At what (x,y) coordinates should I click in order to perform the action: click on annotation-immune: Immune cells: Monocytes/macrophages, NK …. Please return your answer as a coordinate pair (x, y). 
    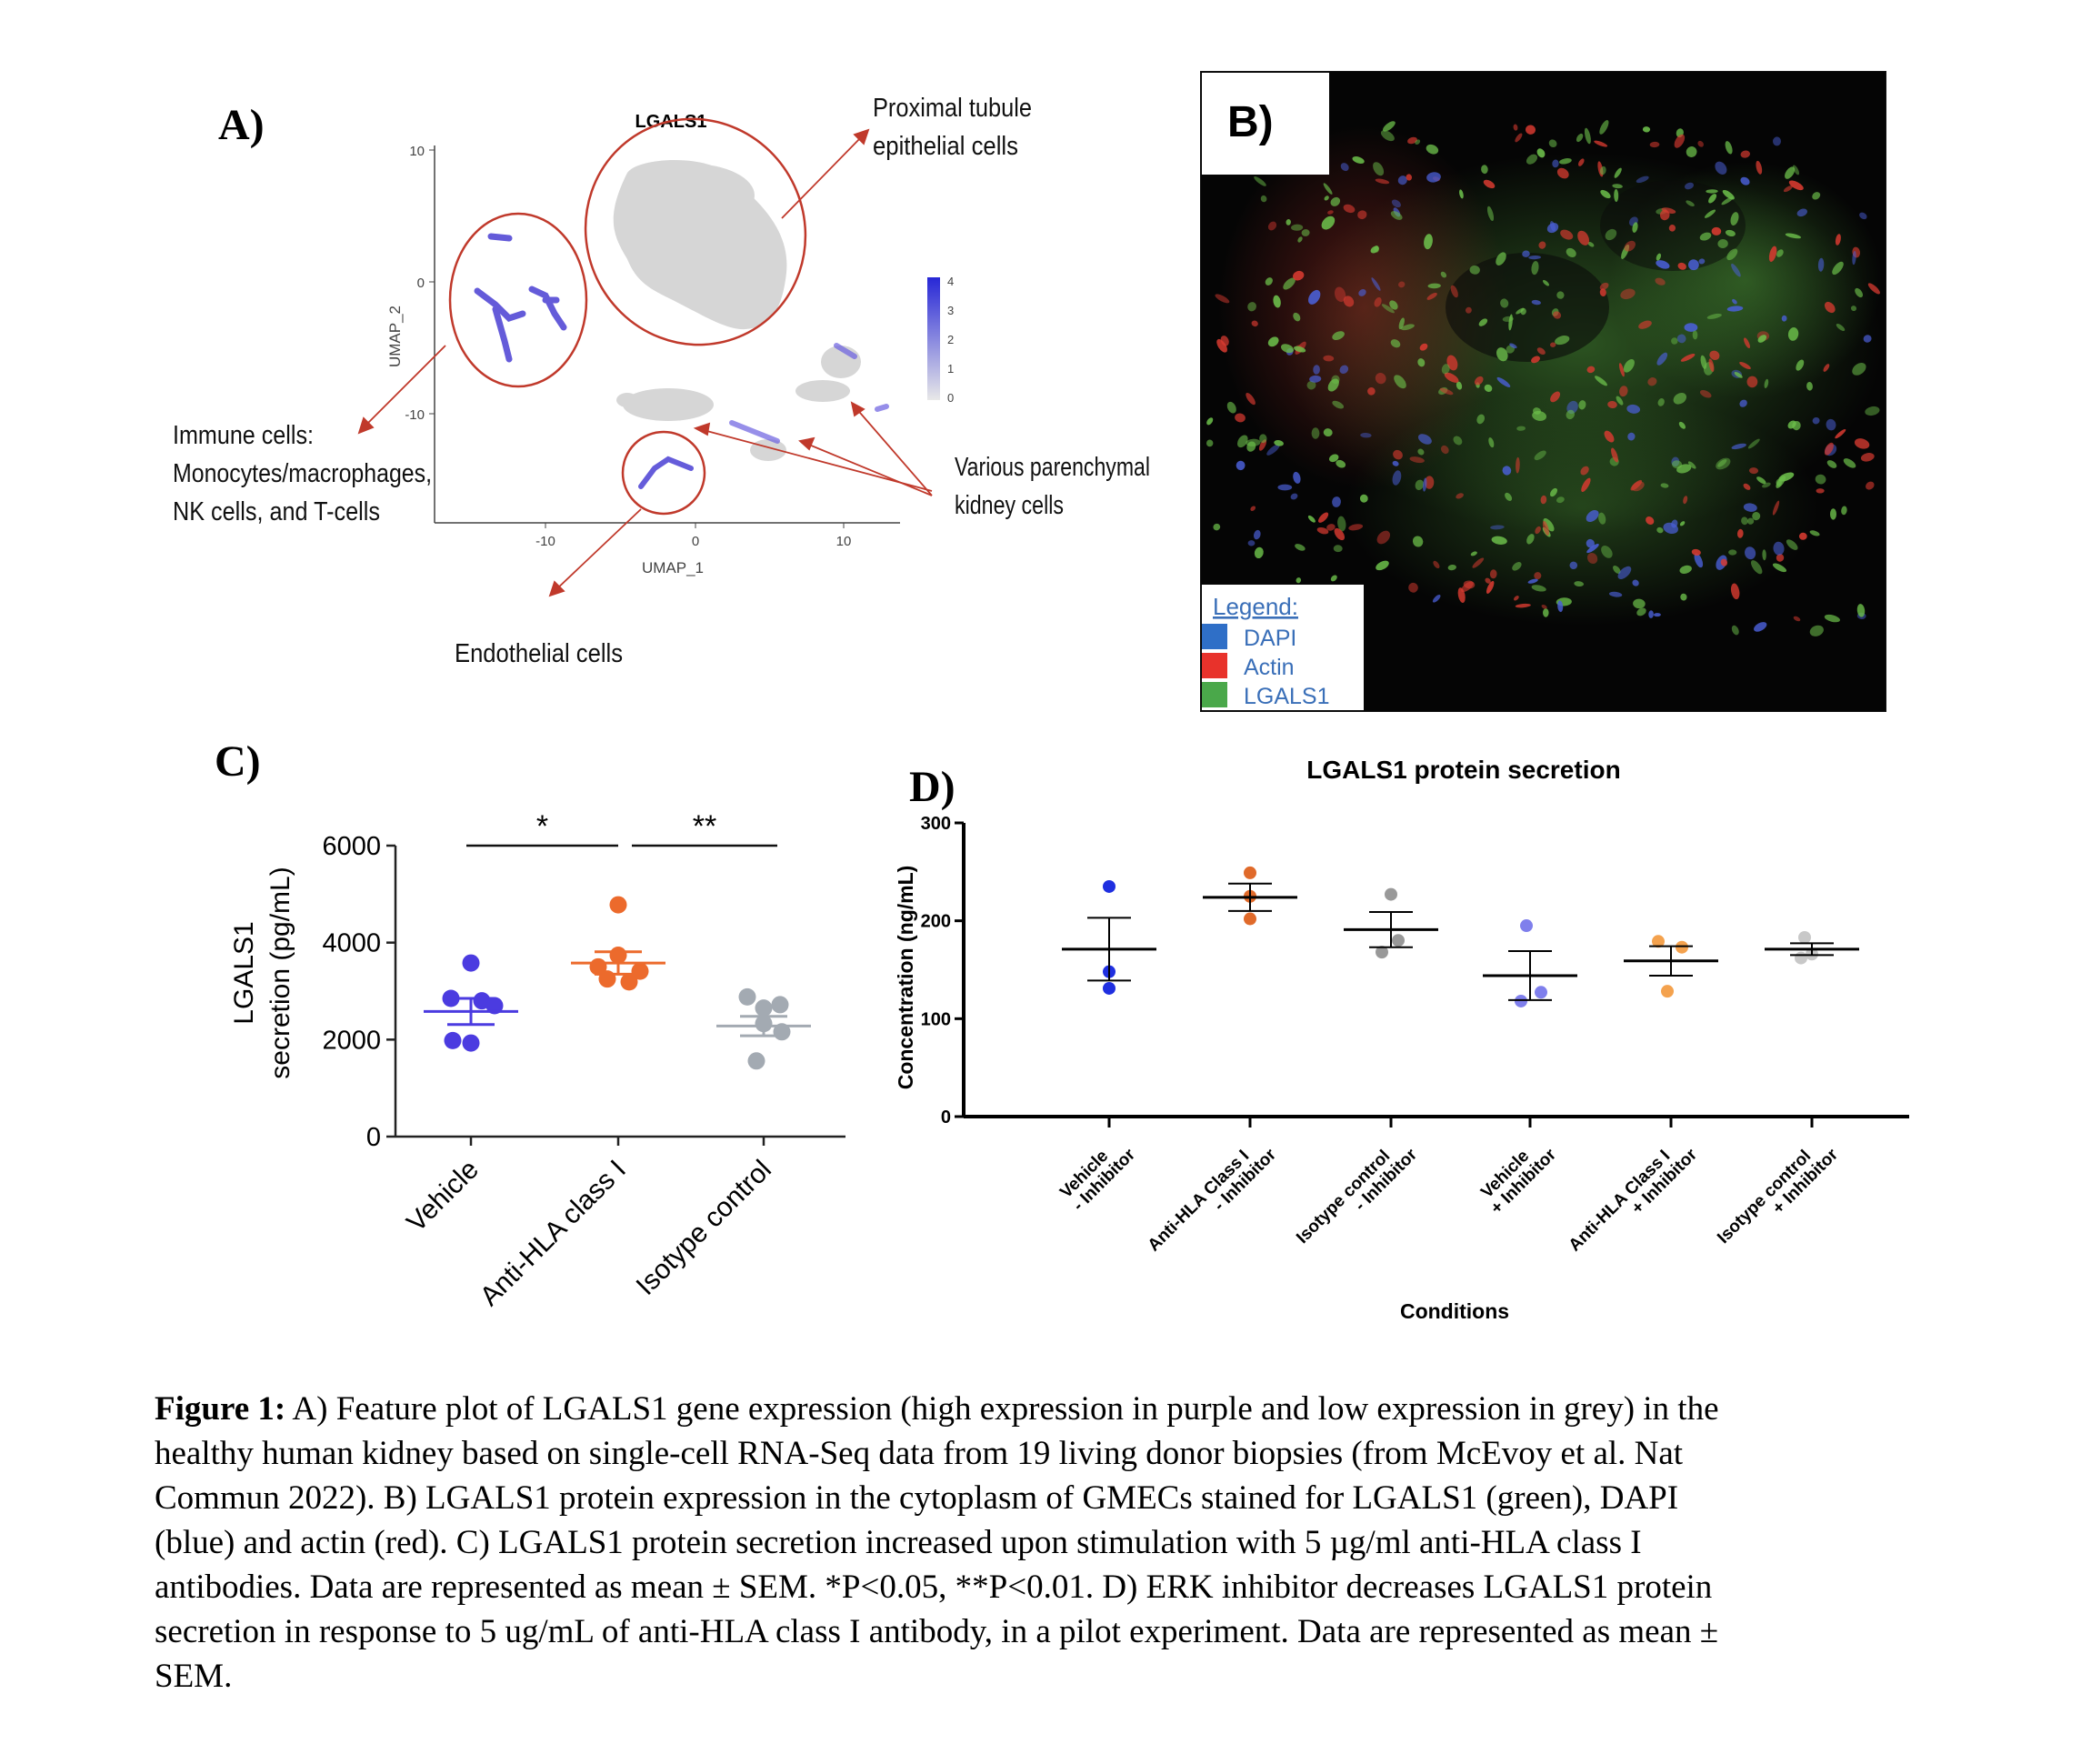
    Looking at the image, I should click on (302, 473).